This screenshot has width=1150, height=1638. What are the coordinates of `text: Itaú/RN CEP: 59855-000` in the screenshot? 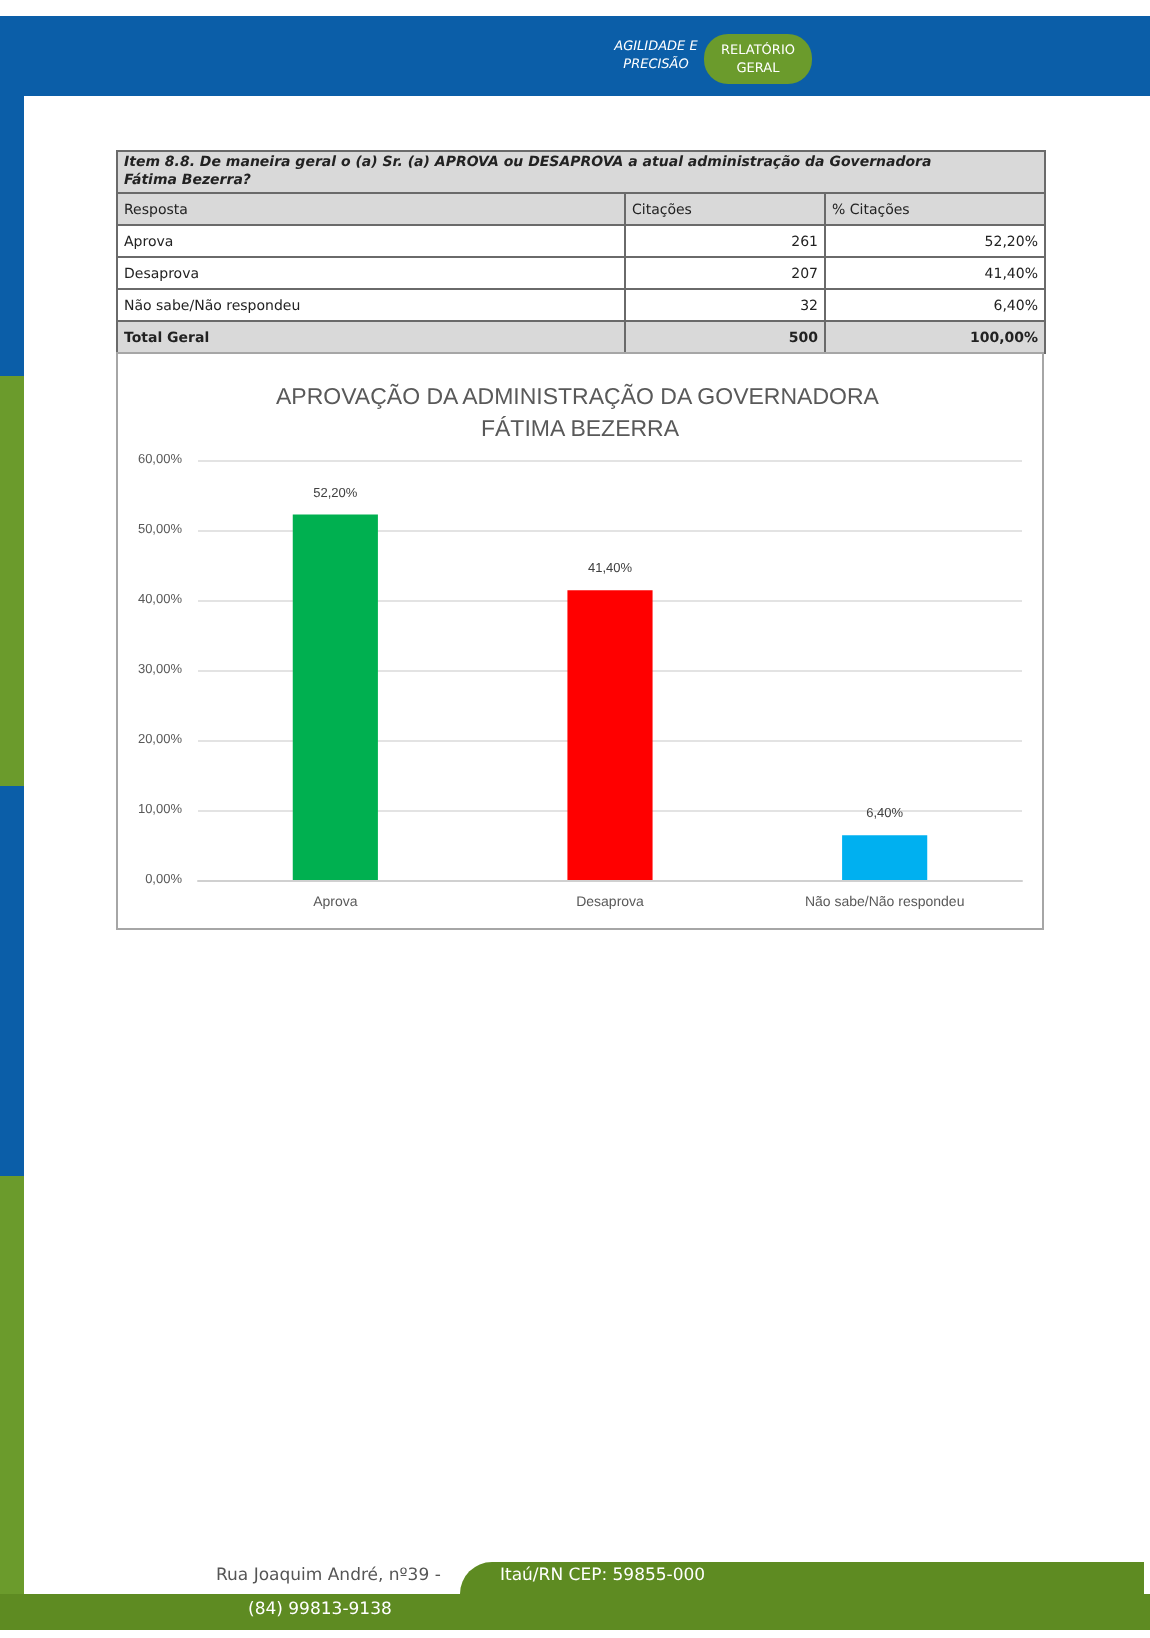 It's located at (603, 1576).